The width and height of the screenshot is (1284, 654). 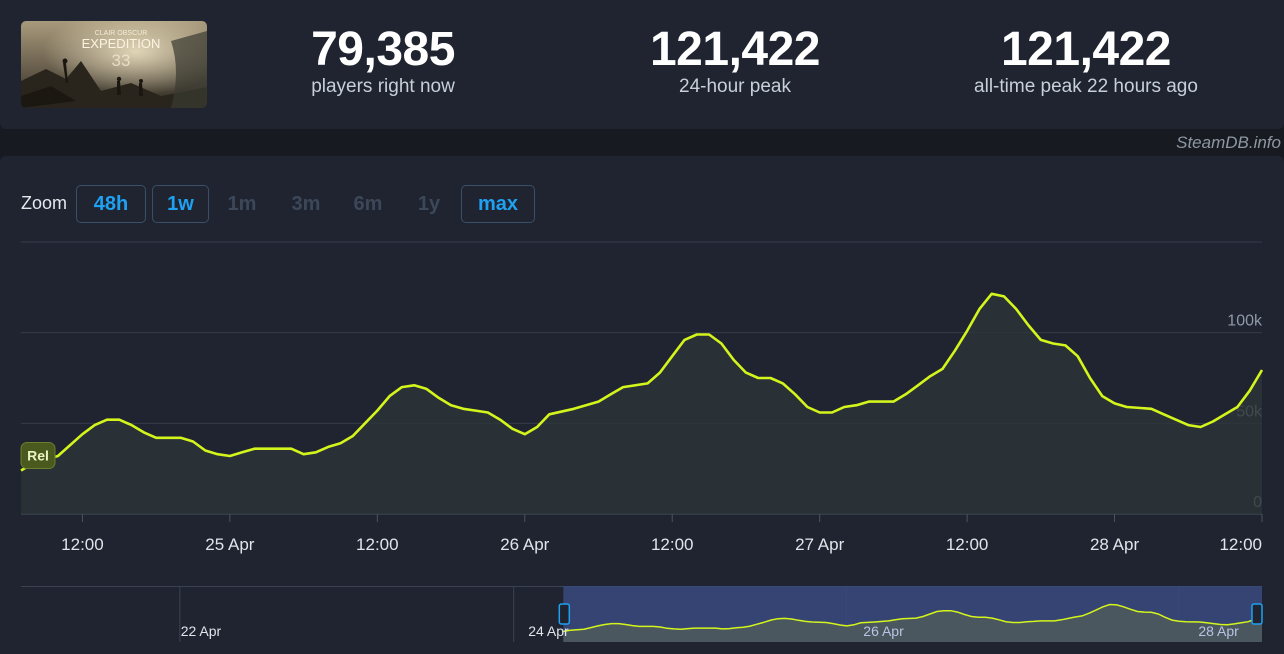 I want to click on zoom-1y-button: 1y, so click(x=429, y=203).